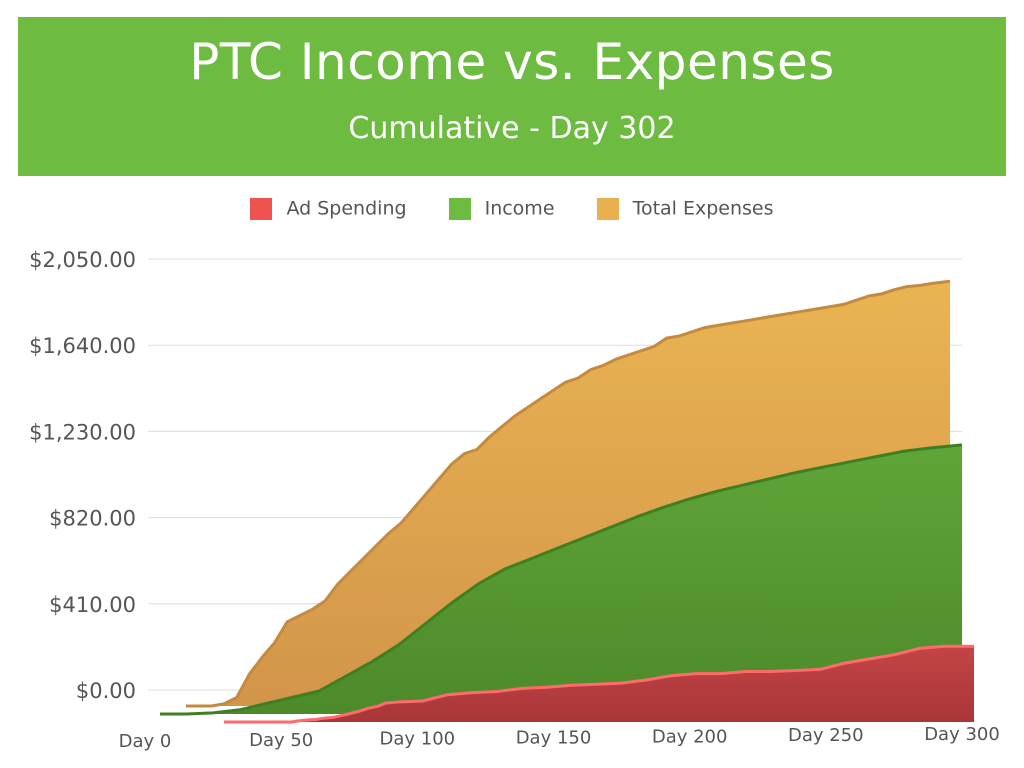 Image resolution: width=1024 pixels, height=768 pixels. I want to click on legend-item-ad-spending: Ad Spending, so click(328, 208).